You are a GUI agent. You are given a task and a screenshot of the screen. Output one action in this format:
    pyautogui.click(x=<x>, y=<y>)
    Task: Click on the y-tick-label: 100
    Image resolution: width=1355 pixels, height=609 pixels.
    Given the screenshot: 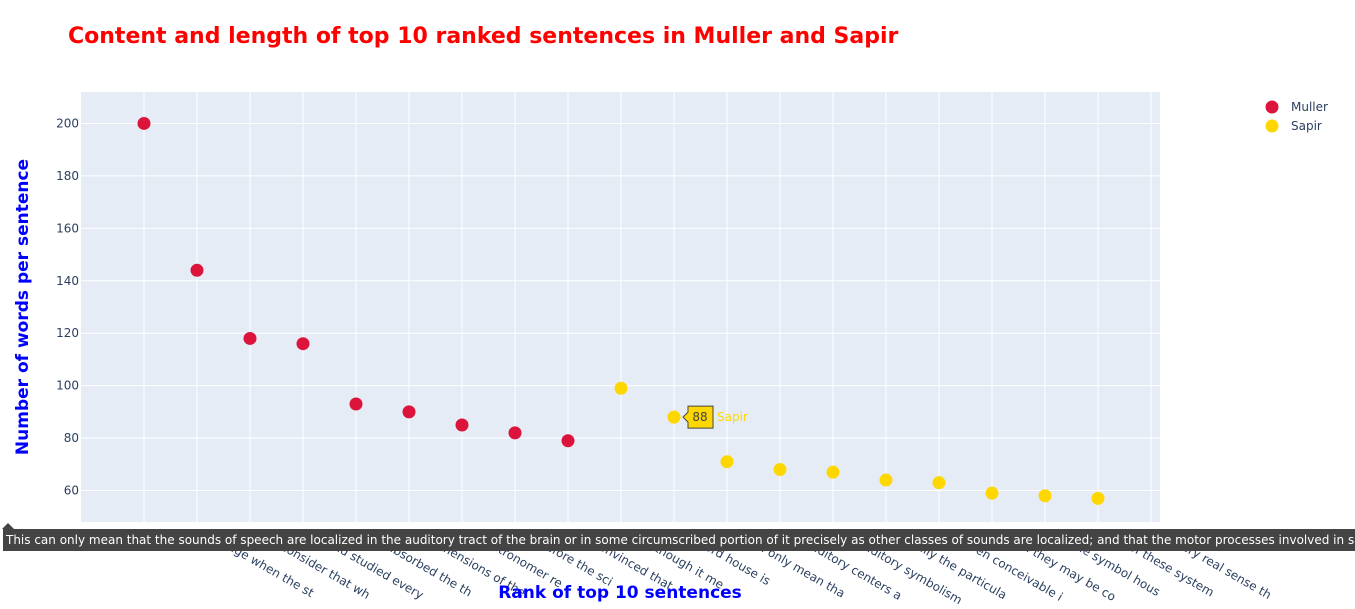 What is the action you would take?
    pyautogui.click(x=67, y=386)
    